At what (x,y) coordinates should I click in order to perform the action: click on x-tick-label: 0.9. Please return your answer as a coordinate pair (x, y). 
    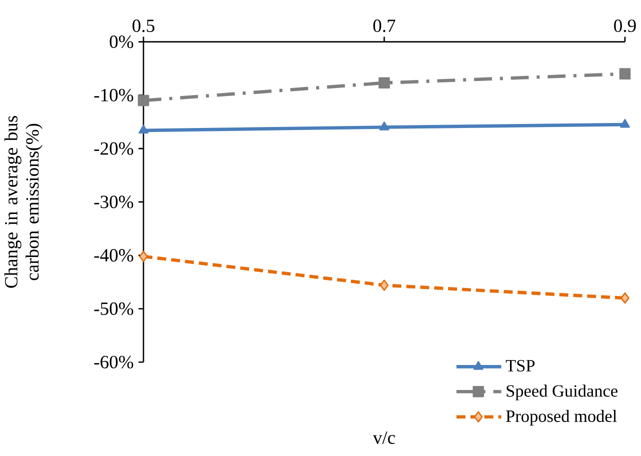
    Looking at the image, I should click on (625, 26).